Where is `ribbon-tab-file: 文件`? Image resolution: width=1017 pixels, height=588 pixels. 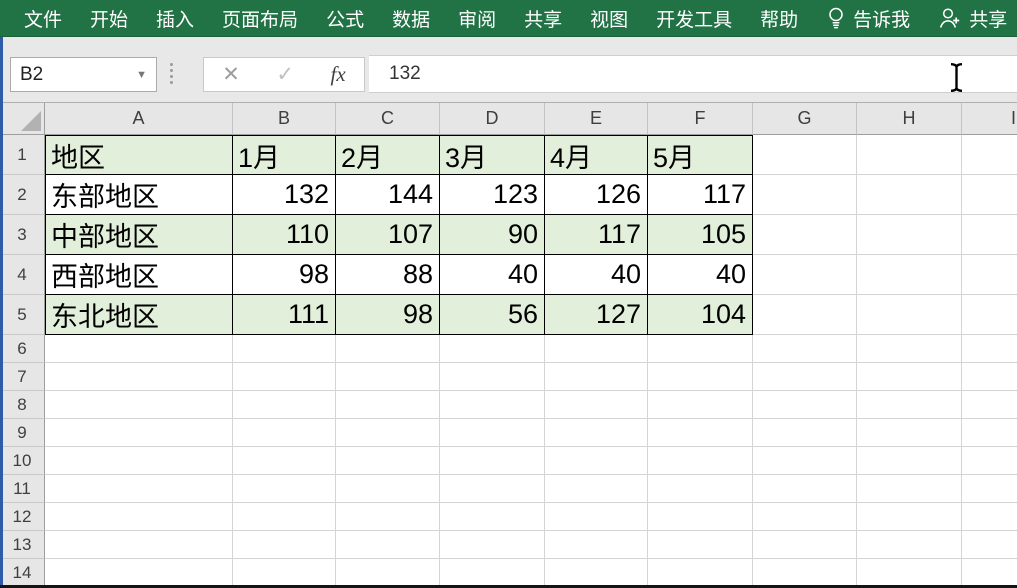 ribbon-tab-file: 文件 is located at coordinates (43, 18).